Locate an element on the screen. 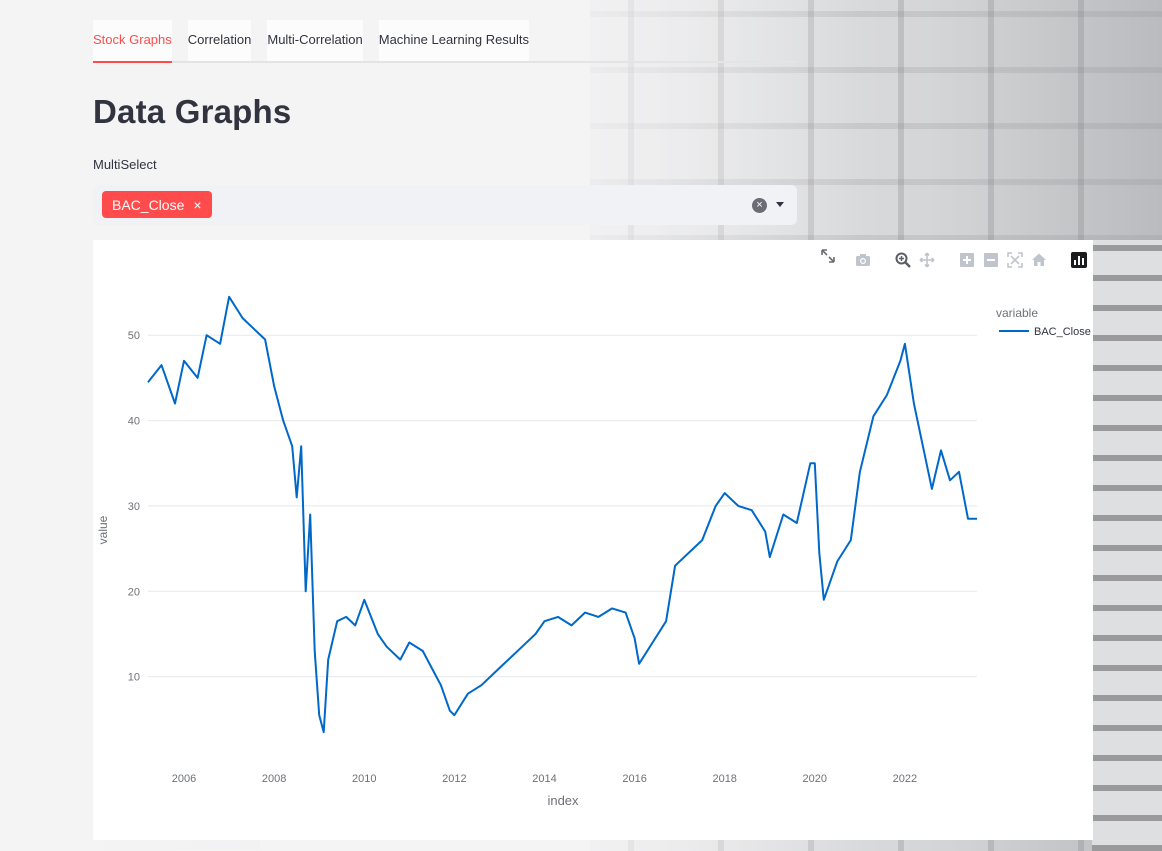 Image resolution: width=1162 pixels, height=851 pixels. x-tick-label: 2012 is located at coordinates (454, 779).